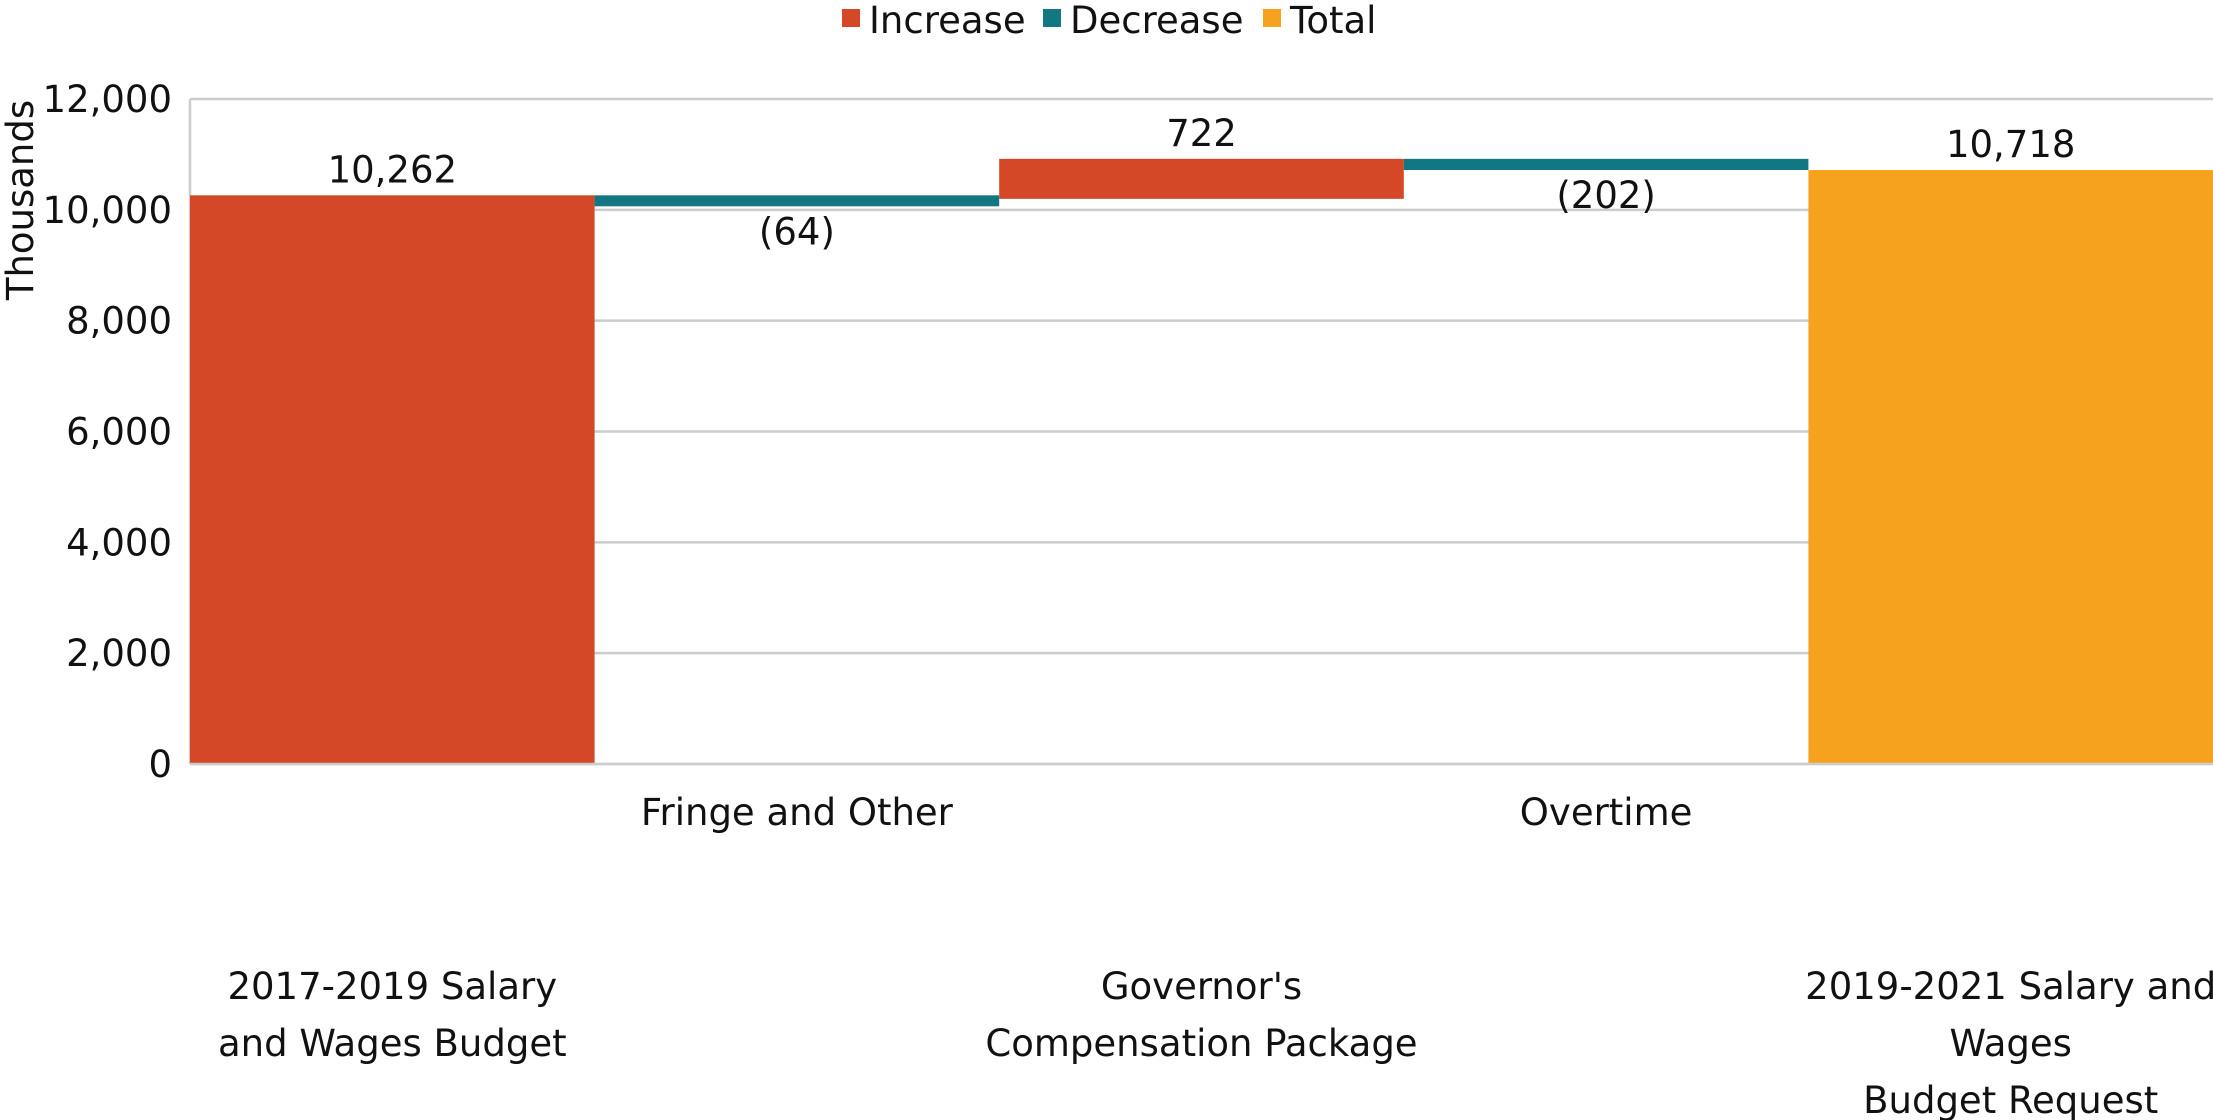 Image resolution: width=2213 pixels, height=1120 pixels. Describe the element at coordinates (1201, 1015) in the screenshot. I see `x-category-label: Governor's Compensation Package` at that location.